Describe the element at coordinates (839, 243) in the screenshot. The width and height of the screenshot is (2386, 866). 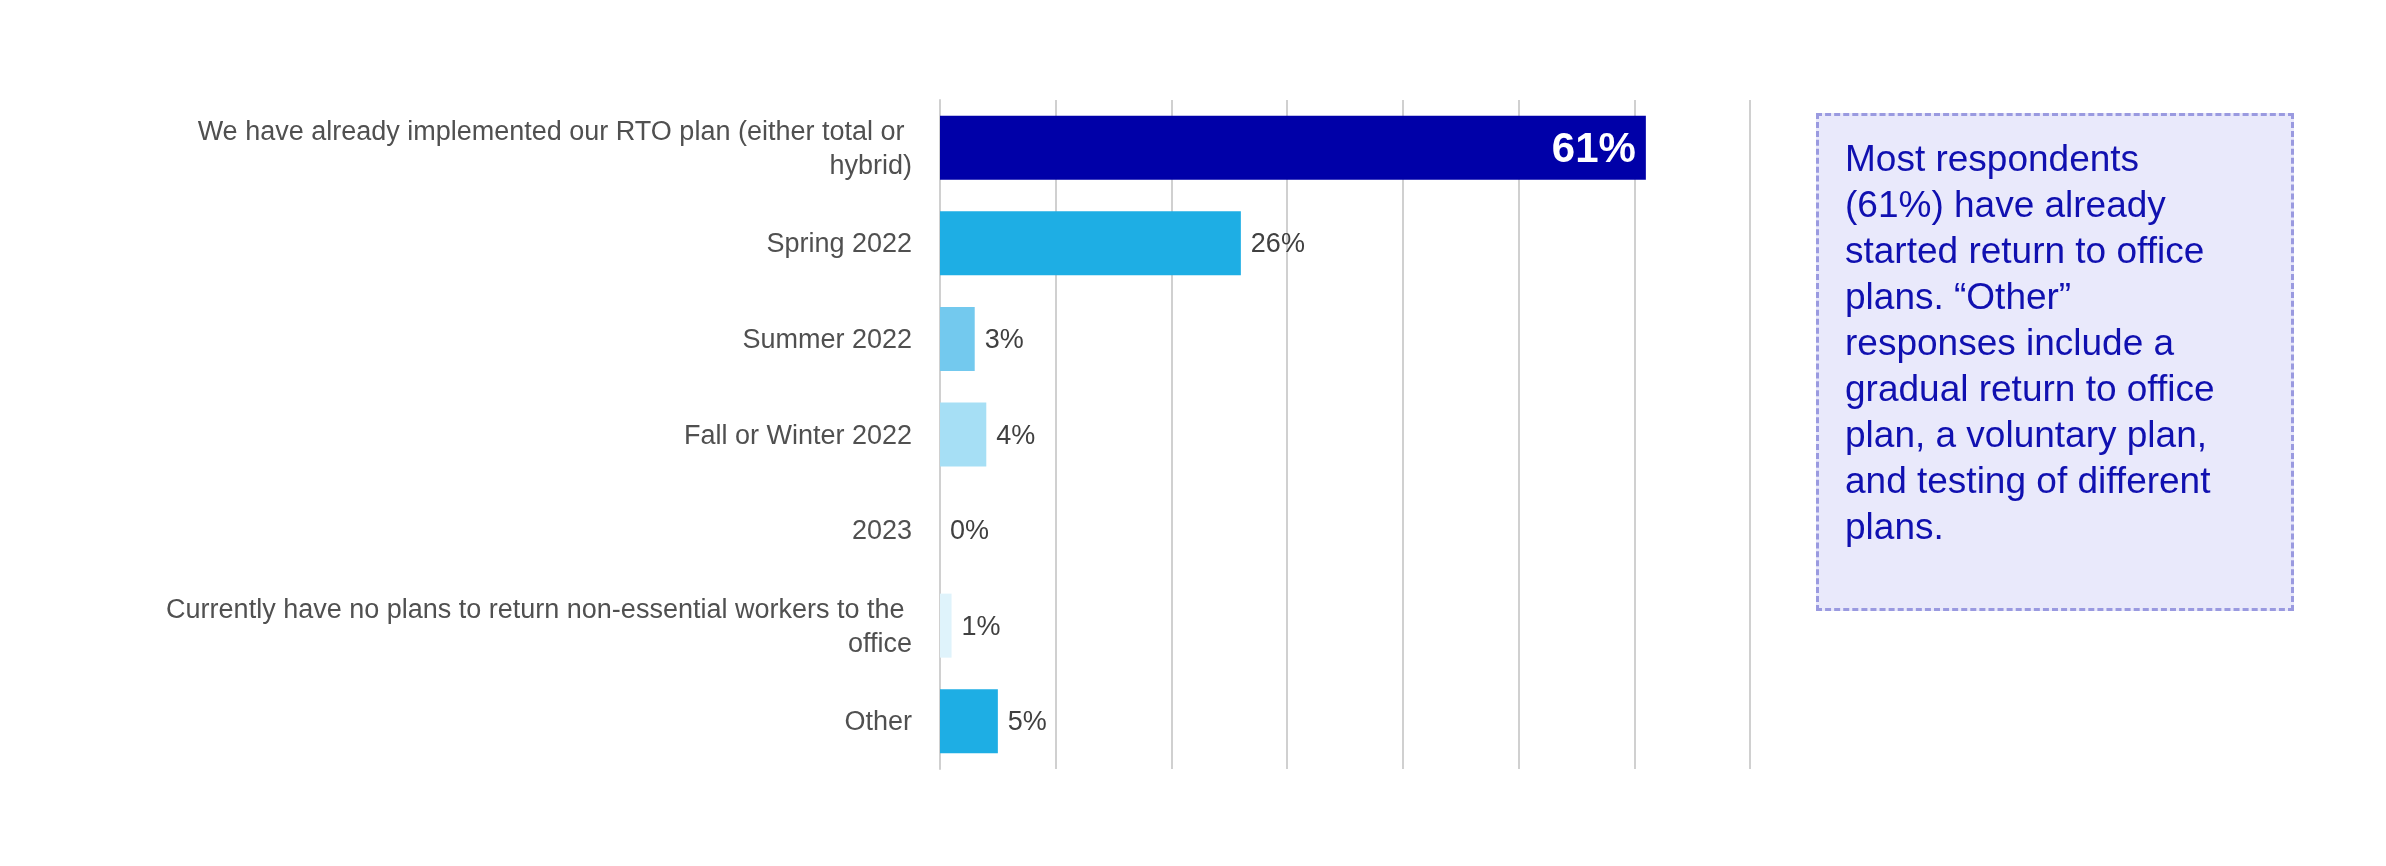
I see `y-tick-label: Spring 2022` at that location.